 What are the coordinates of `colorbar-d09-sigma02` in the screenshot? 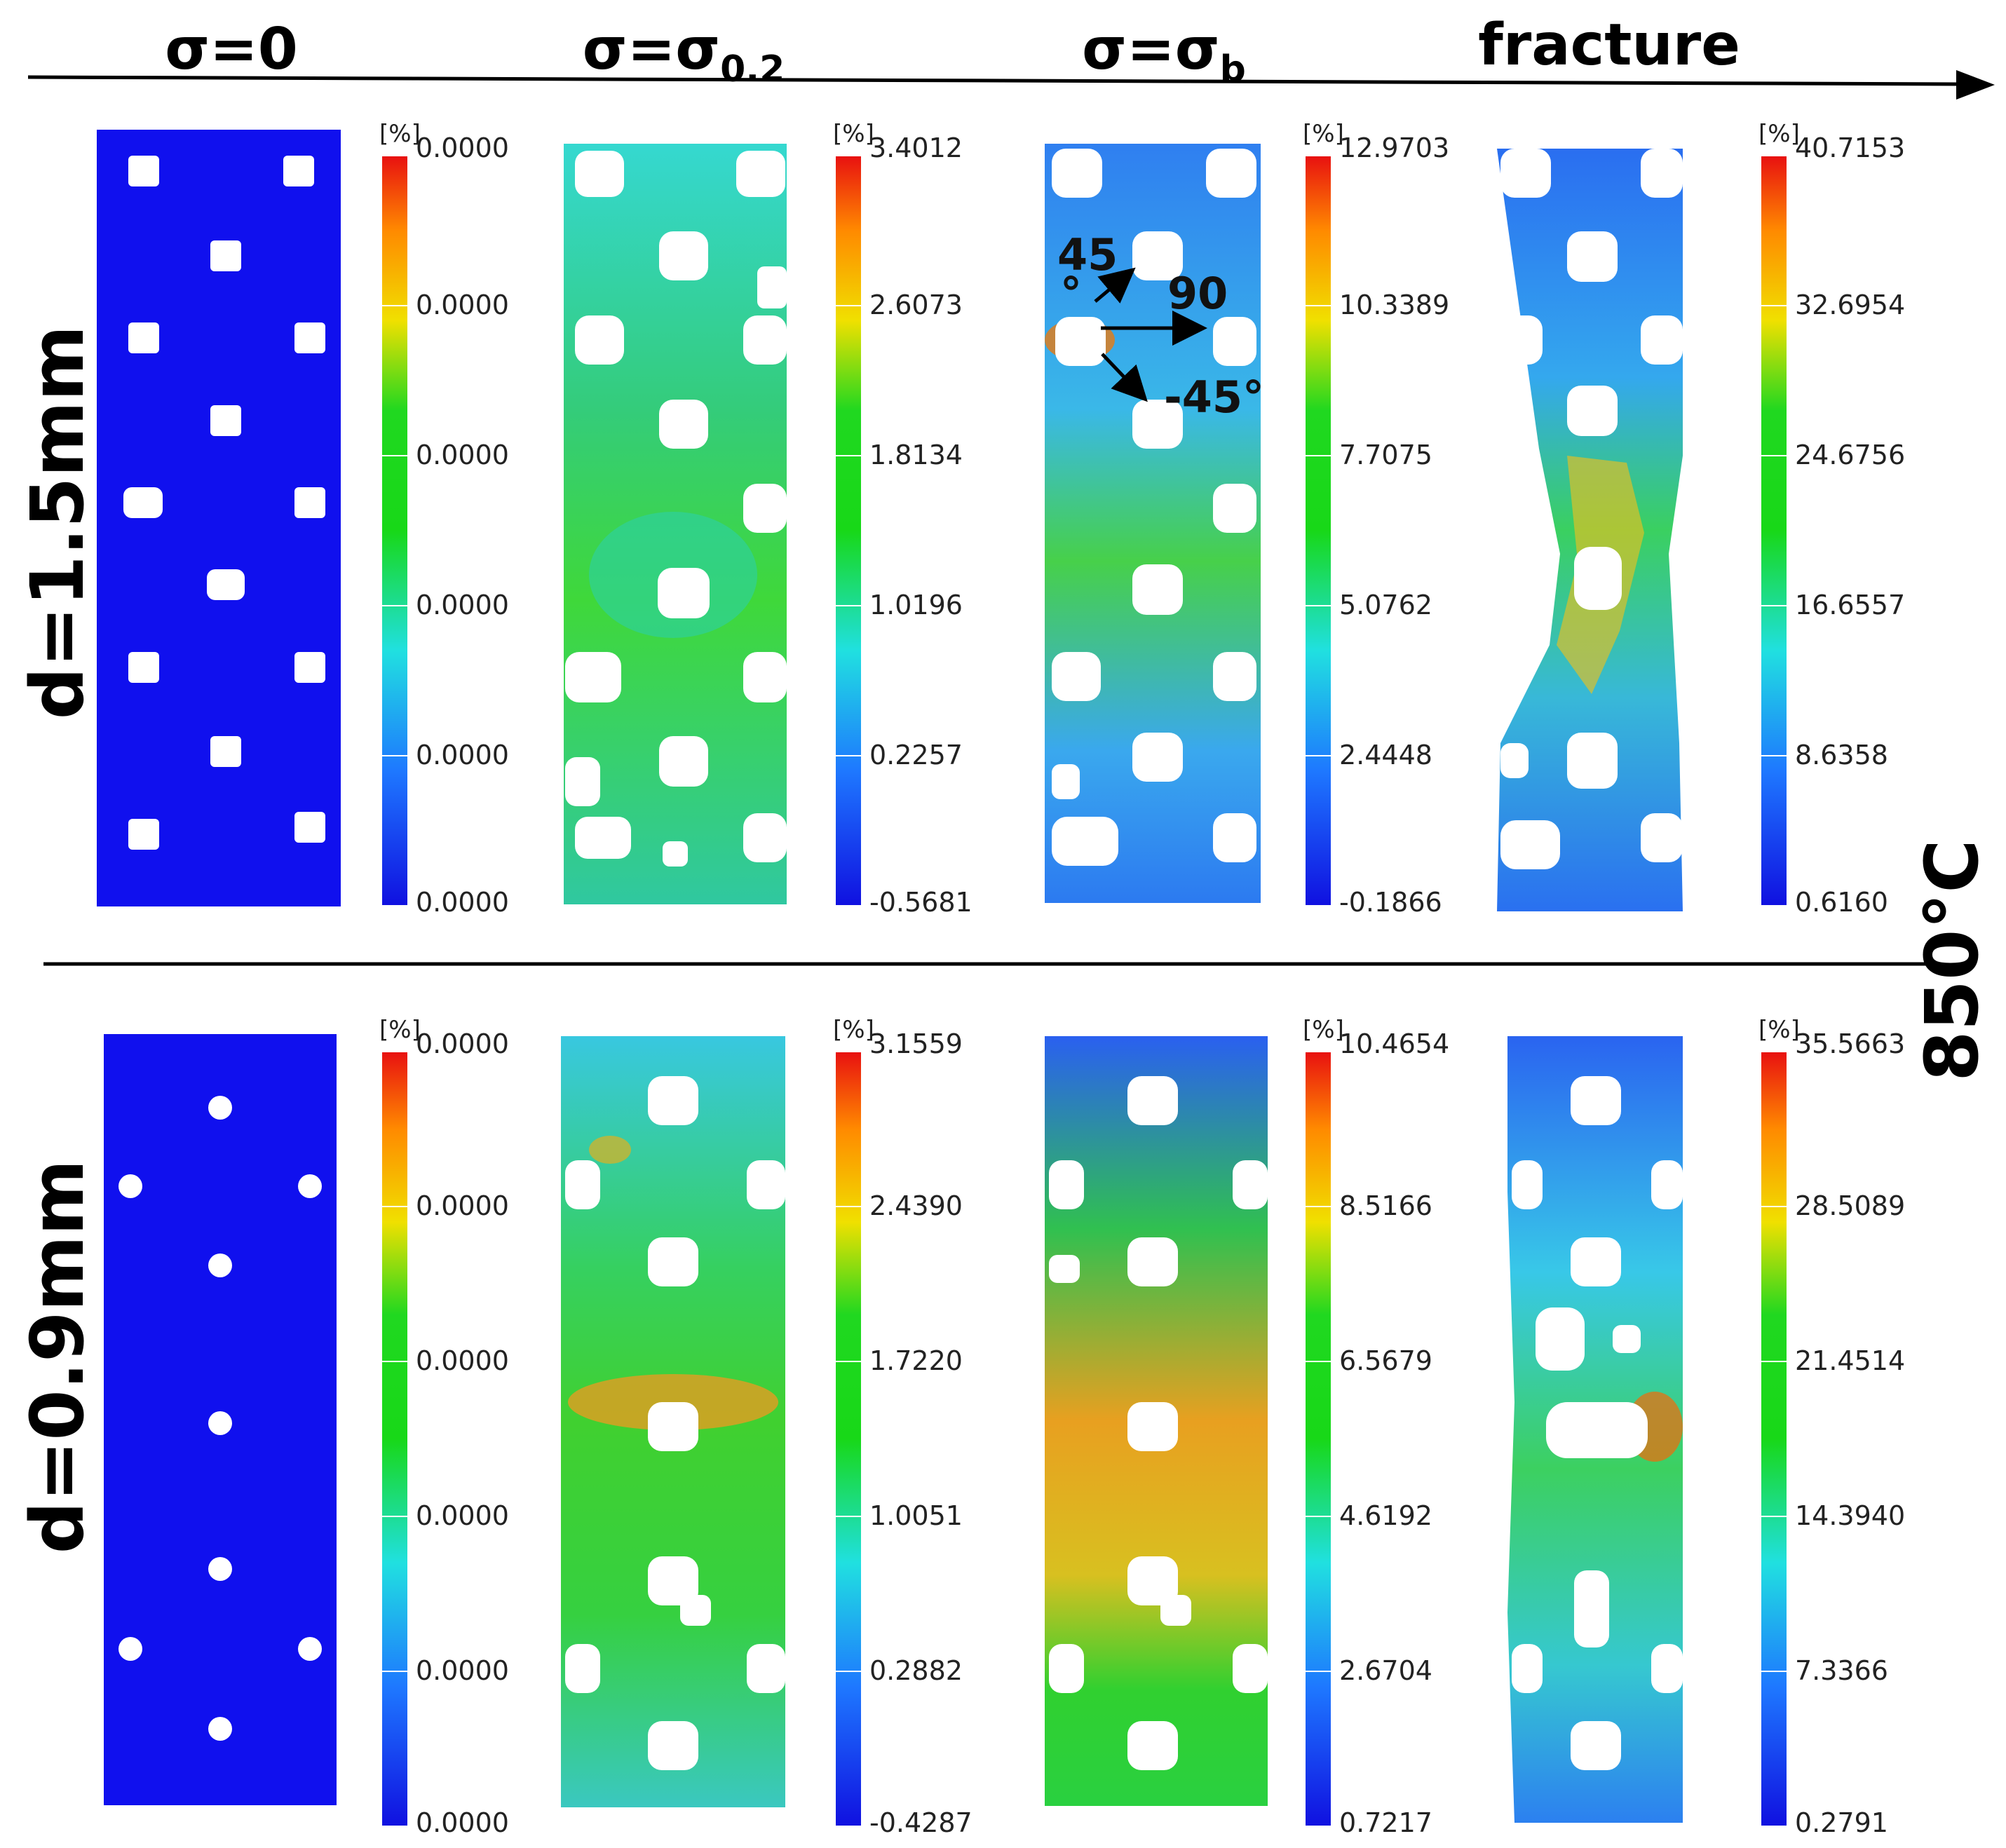 It's located at (849, 1439).